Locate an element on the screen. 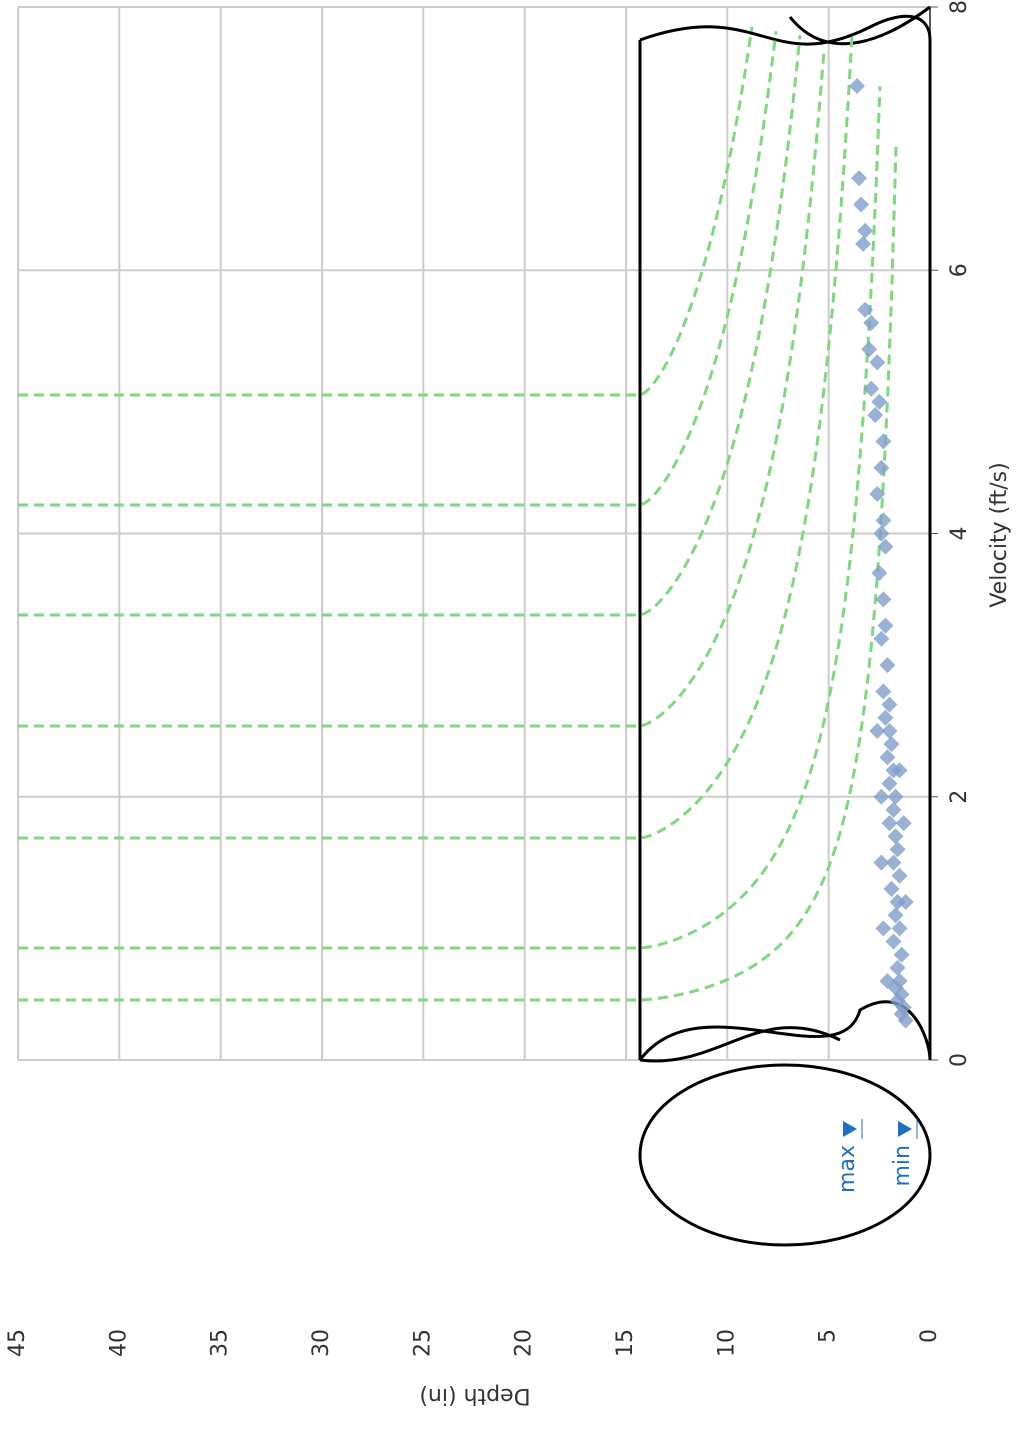  y-tick-label: 45 is located at coordinates (17, 1343).